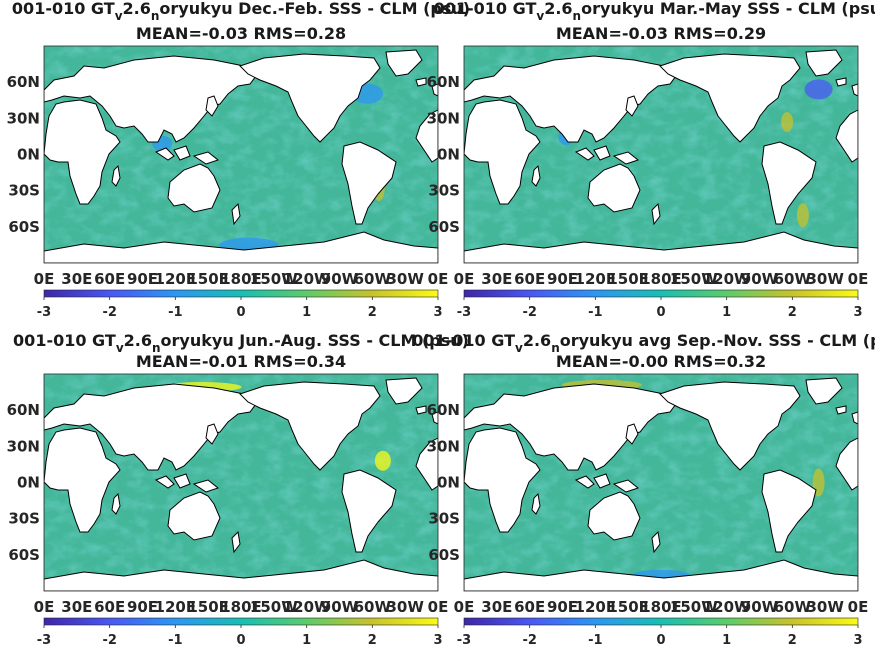 The width and height of the screenshot is (875, 656). What do you see at coordinates (314, 9) in the screenshot?
I see `title-part-title_tail: oryukyu Dec.-Feb. SSS - CLM (psu)` at bounding box center [314, 9].